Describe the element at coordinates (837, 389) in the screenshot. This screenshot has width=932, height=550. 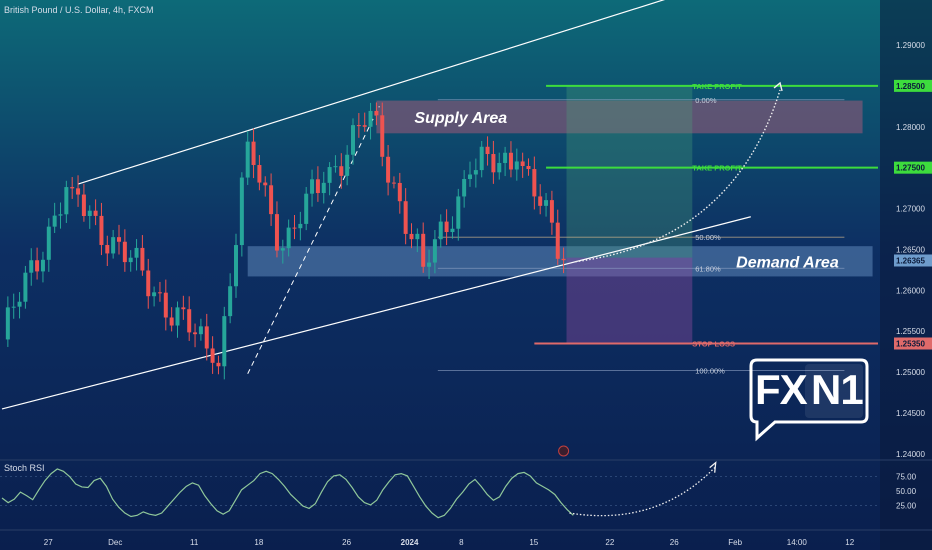
I see `logo-text-n1: N1` at that location.